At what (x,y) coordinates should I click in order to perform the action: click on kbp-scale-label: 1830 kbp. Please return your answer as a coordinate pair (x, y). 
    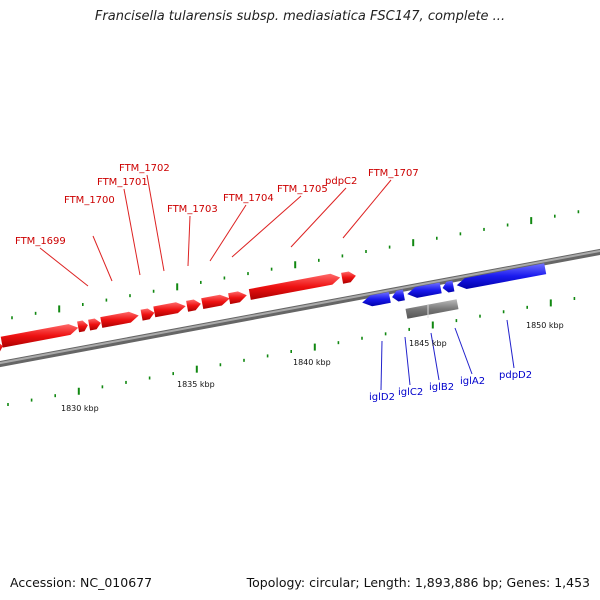
    Looking at the image, I should click on (80, 408).